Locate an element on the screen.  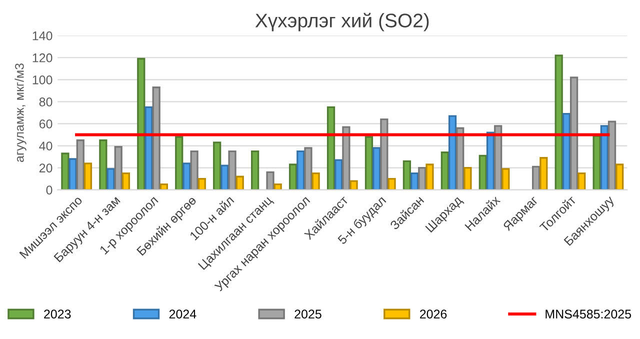
y-tick-label: 140 is located at coordinates (42, 35).